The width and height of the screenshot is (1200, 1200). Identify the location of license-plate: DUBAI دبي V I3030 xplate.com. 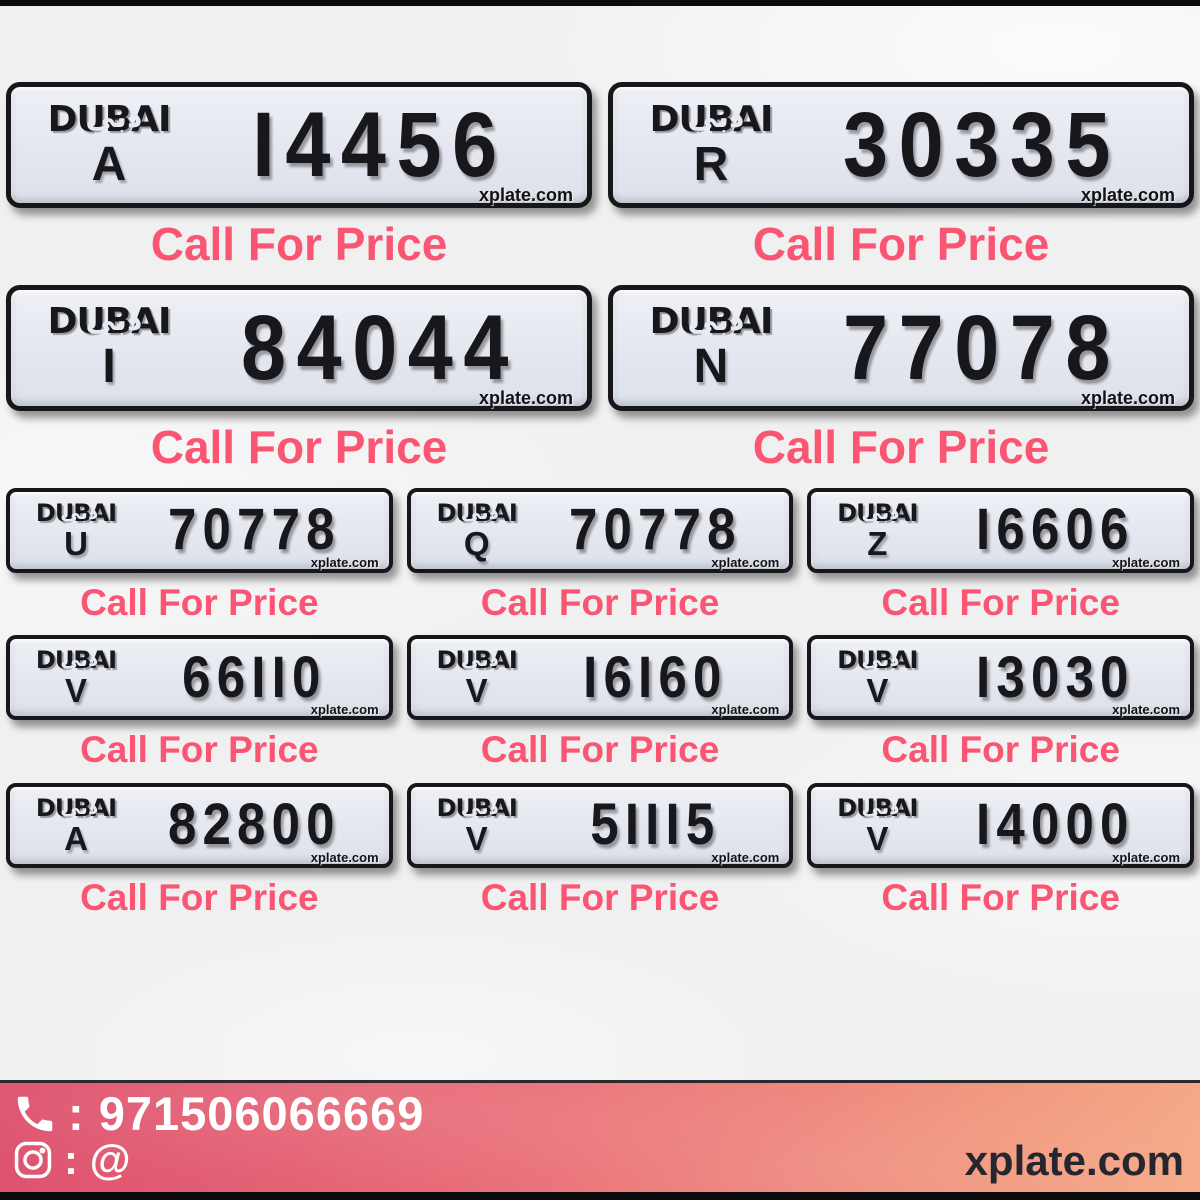
(1001, 678).